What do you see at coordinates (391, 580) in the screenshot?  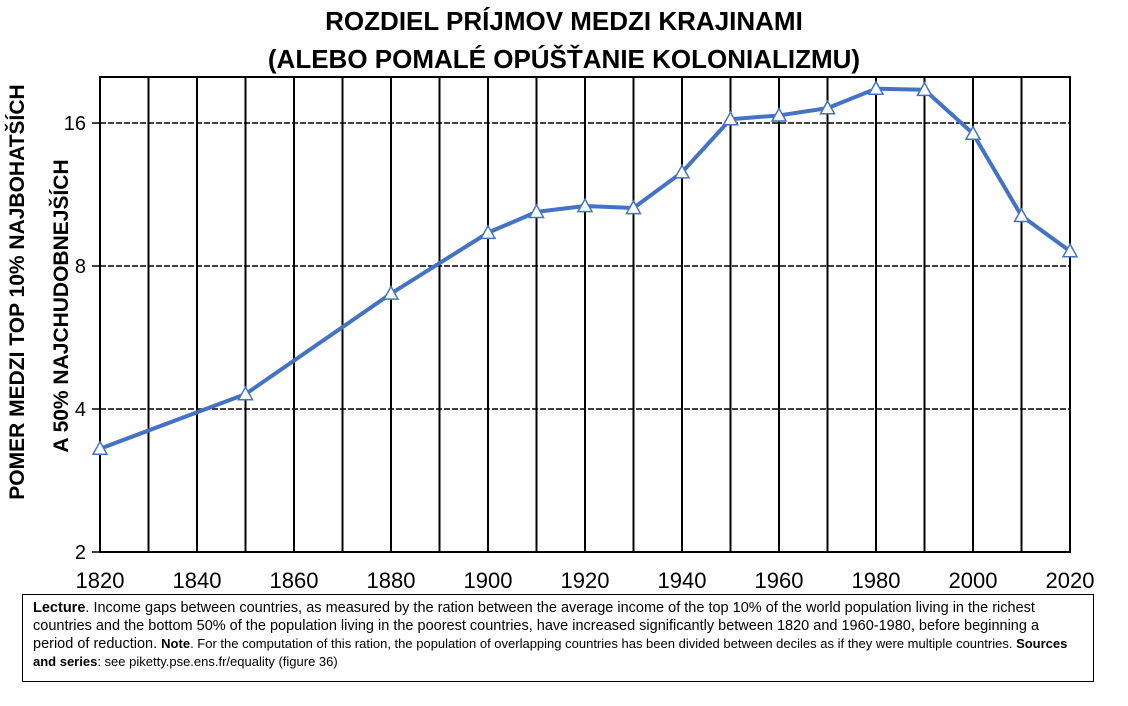 I see `x-tick-label: 1880` at bounding box center [391, 580].